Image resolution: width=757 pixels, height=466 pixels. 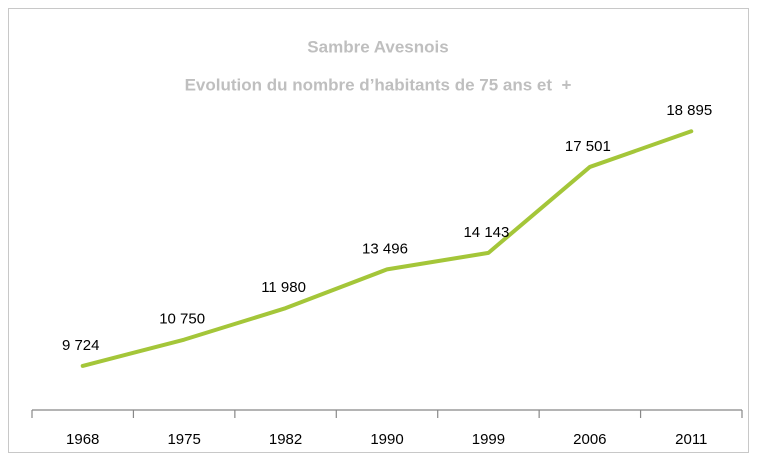 I want to click on data-label: 13 496, so click(x=385, y=248).